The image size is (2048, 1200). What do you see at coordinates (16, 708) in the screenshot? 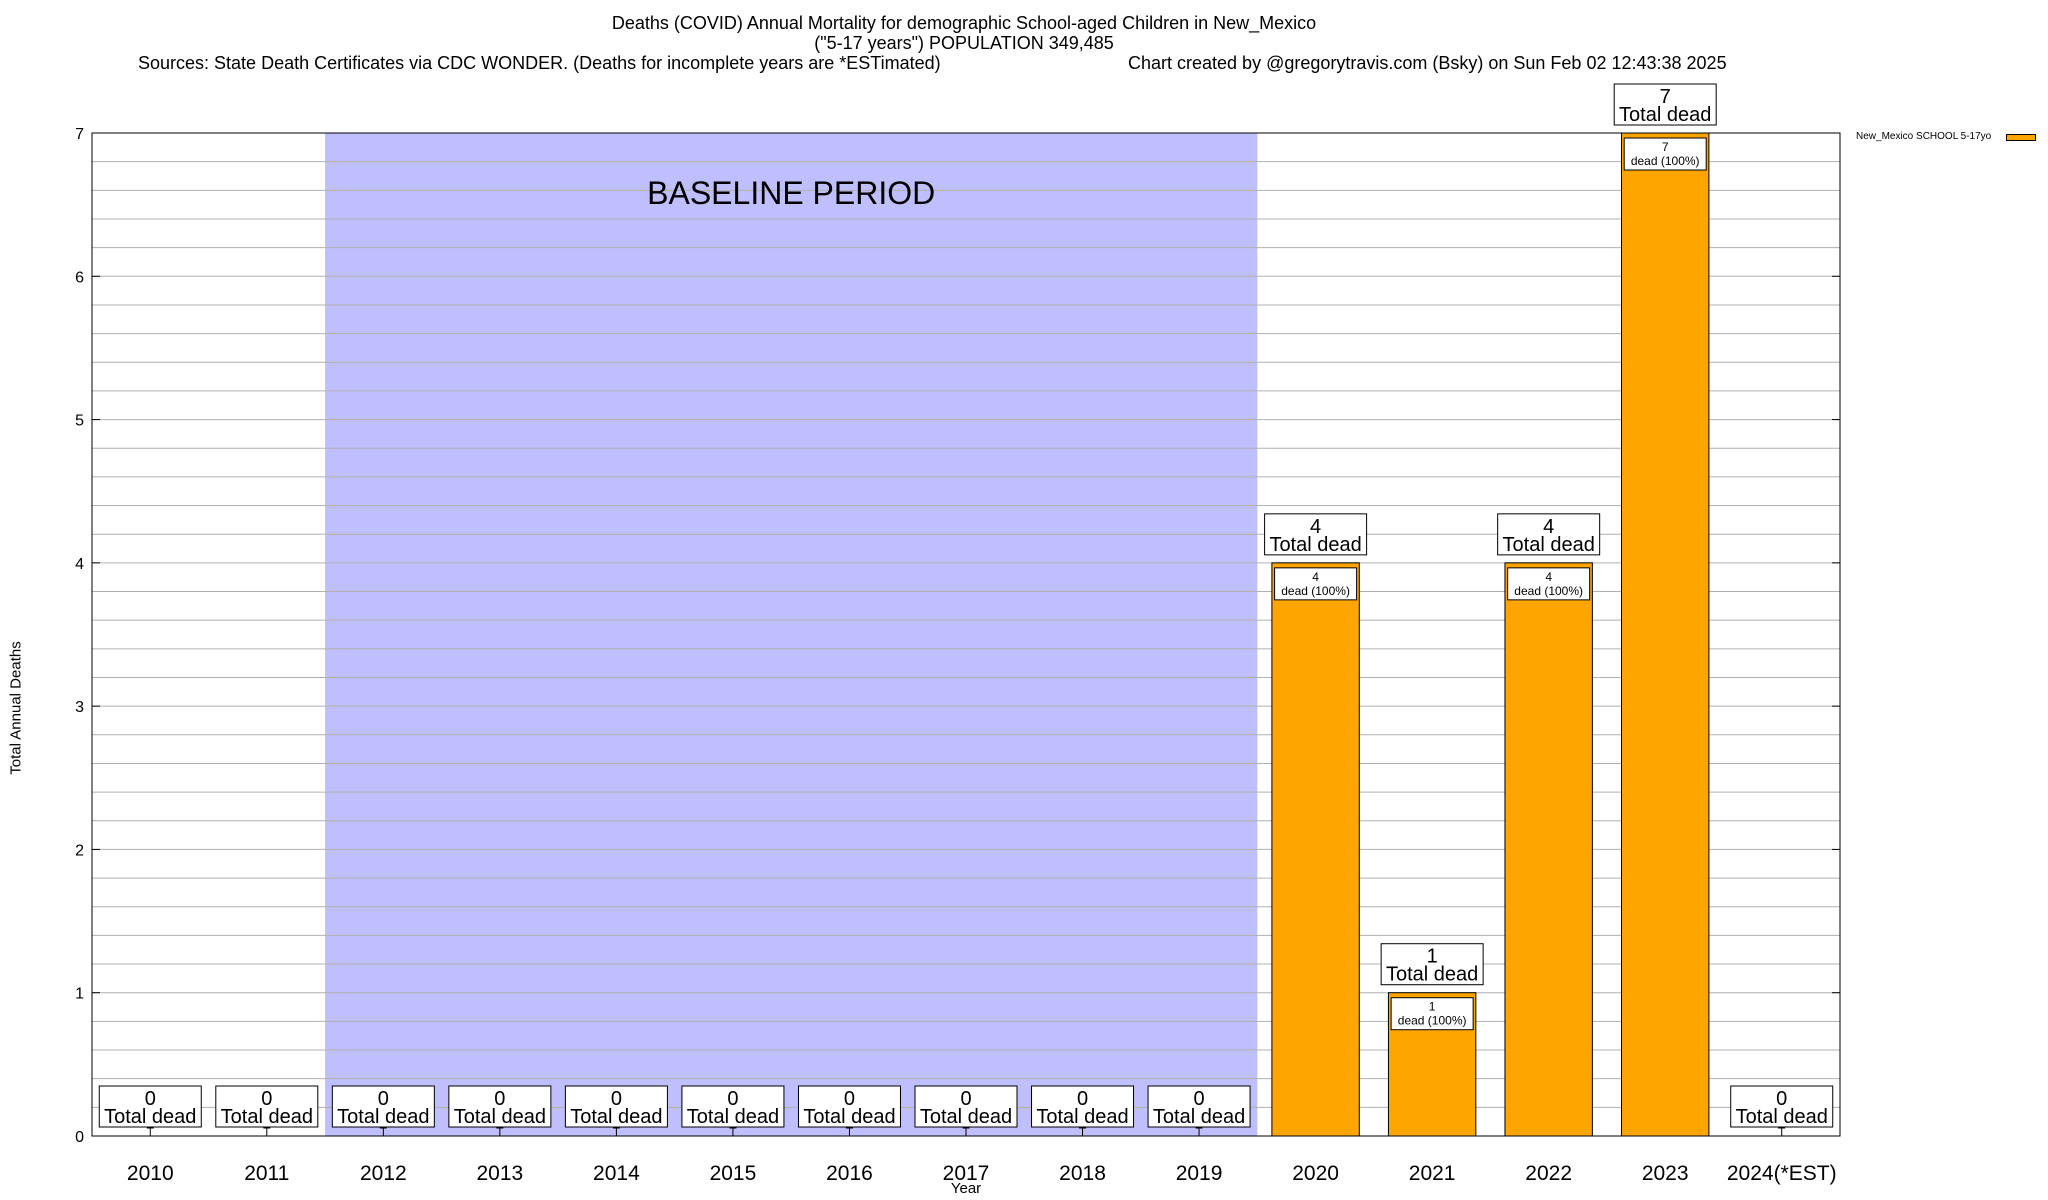
I see `y-axis-label: Total Annual Deaths` at bounding box center [16, 708].